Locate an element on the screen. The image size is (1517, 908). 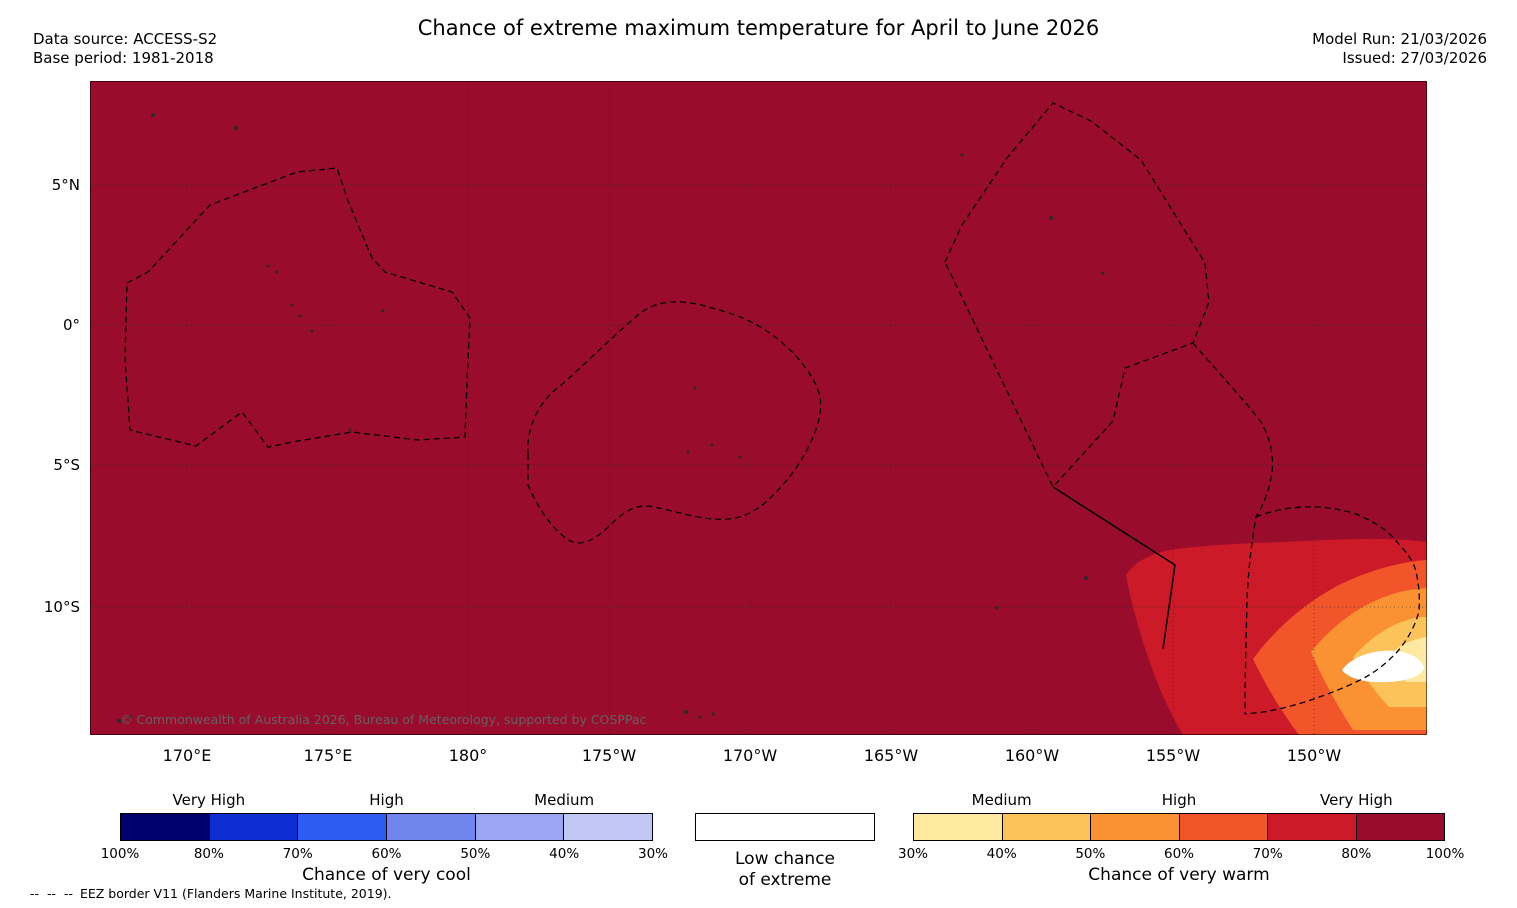
legend-low-caption: Low chance of extreme is located at coordinates (785, 870).